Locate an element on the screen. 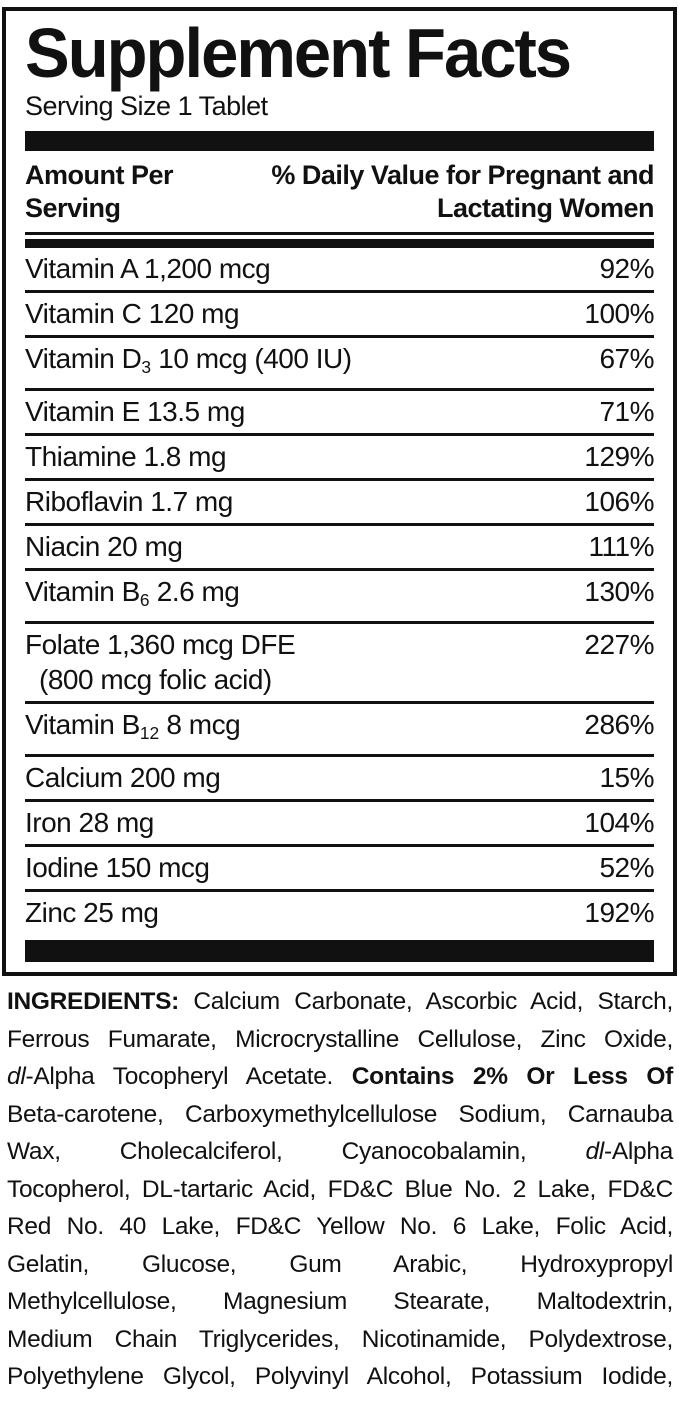 Image resolution: width=679 pixels, height=1405 pixels. table-row: Vitamin E 13.5 mg 71% is located at coordinates (339, 410).